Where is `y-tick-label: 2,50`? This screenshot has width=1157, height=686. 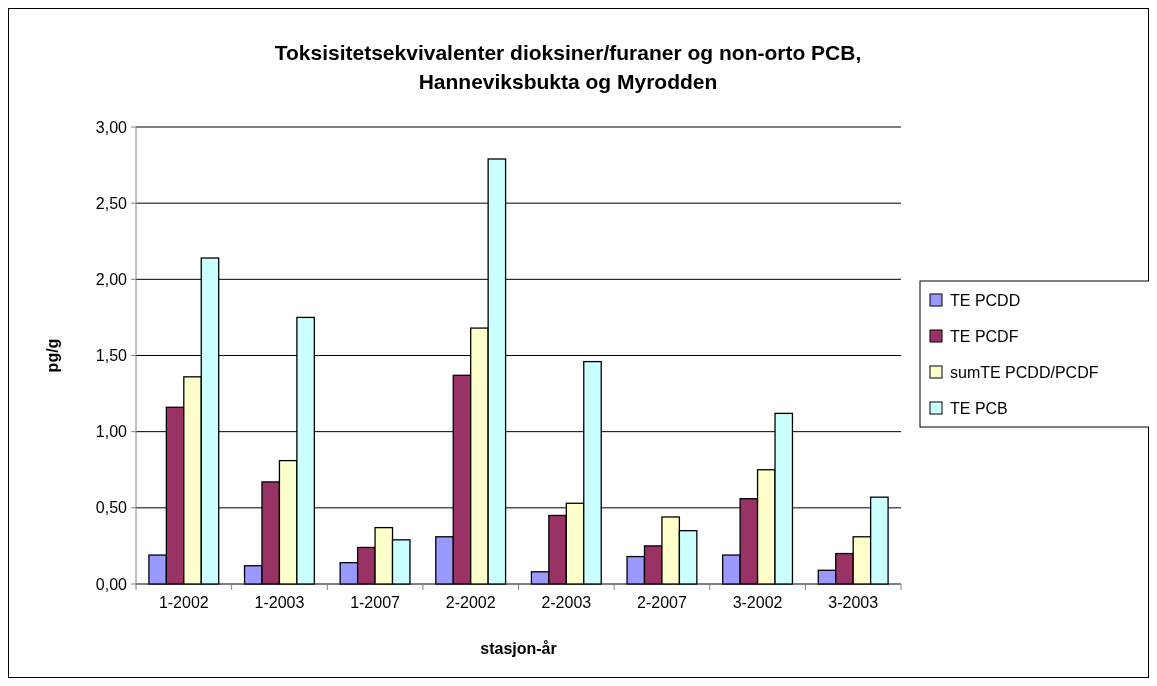 y-tick-label: 2,50 is located at coordinates (111, 203).